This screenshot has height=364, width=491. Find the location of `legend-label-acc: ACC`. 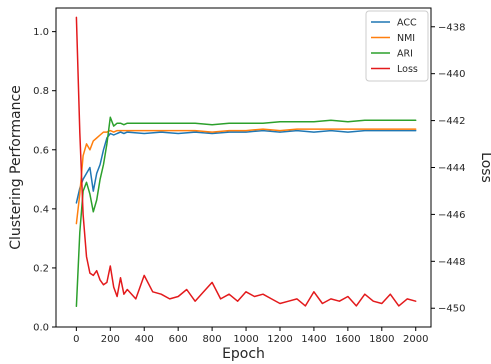

legend-label-acc: ACC is located at coordinates (407, 23).